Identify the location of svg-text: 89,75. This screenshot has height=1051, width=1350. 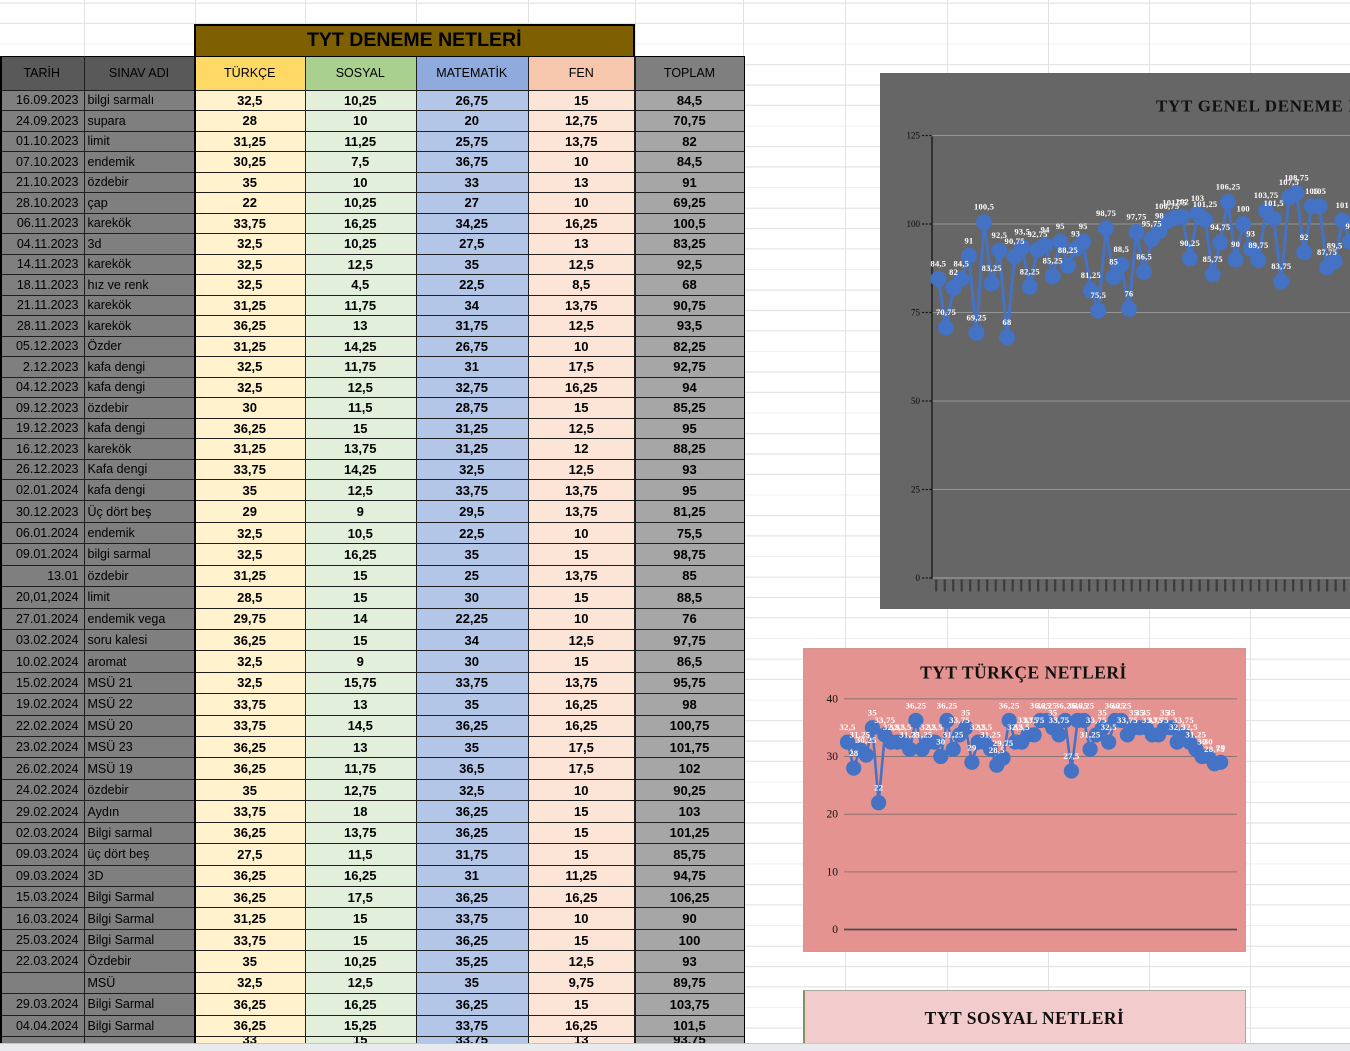
(1258, 244).